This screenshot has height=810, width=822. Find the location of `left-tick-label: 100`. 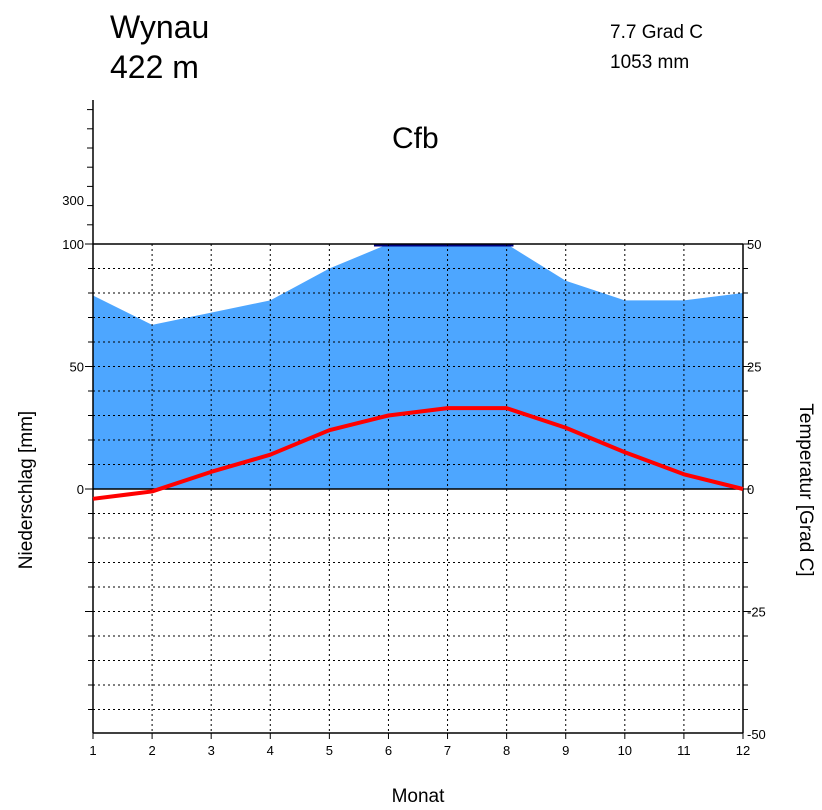

left-tick-label: 100 is located at coordinates (73, 244).